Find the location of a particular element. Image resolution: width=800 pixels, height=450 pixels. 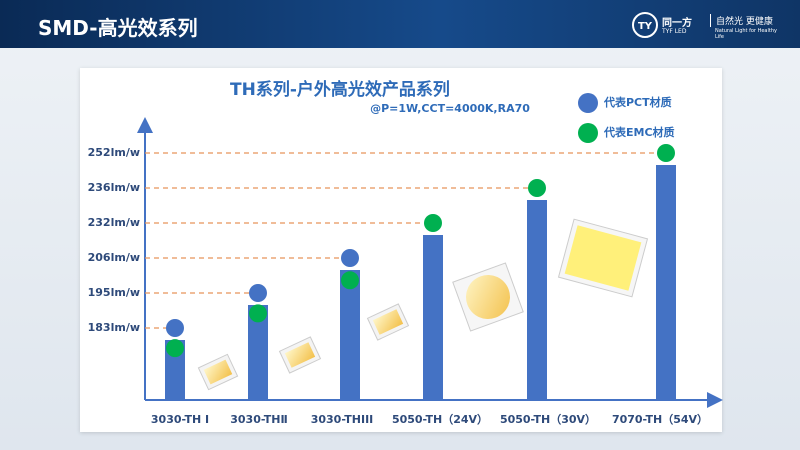

legend-label: 代表EMC材质 is located at coordinates (639, 132).